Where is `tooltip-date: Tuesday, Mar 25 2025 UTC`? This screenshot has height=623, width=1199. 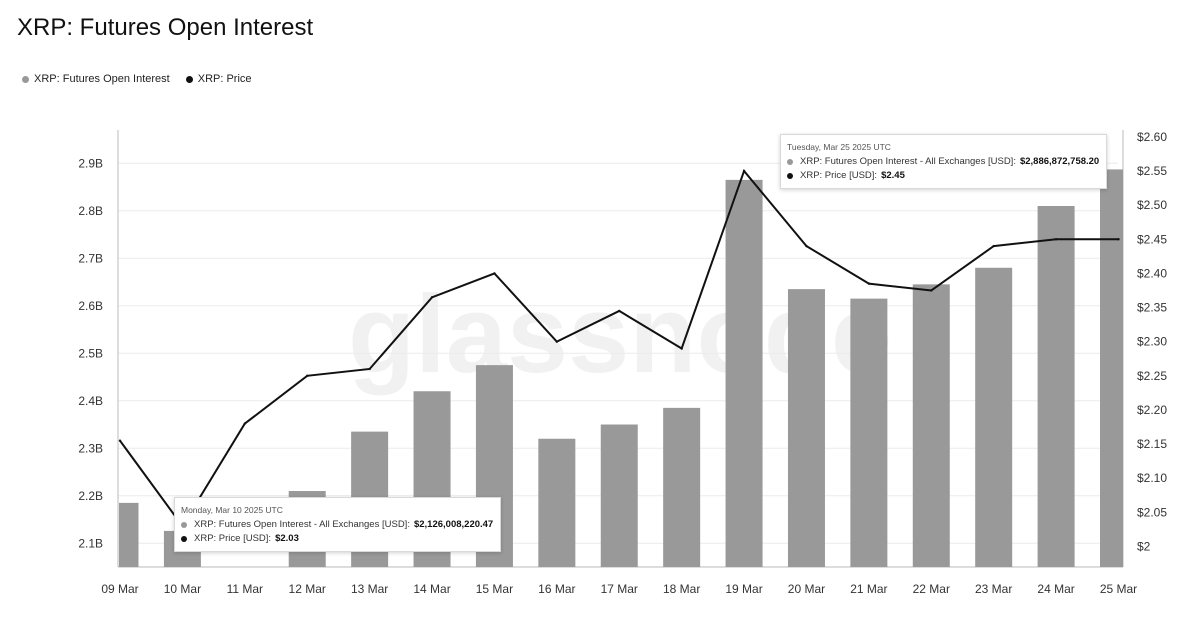 tooltip-date: Tuesday, Mar 25 2025 UTC is located at coordinates (839, 147).